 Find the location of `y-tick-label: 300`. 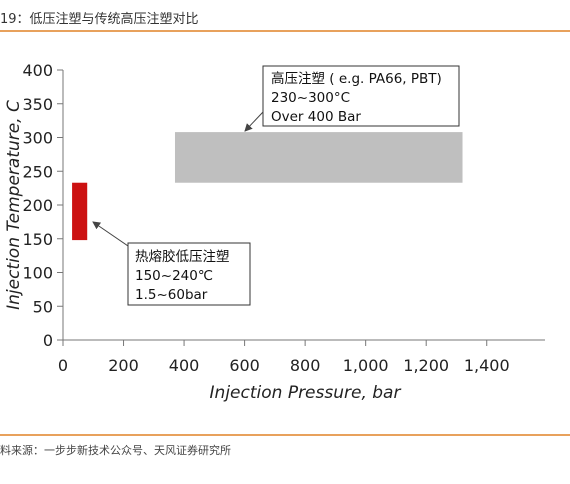

y-tick-label: 300 is located at coordinates (37, 138).